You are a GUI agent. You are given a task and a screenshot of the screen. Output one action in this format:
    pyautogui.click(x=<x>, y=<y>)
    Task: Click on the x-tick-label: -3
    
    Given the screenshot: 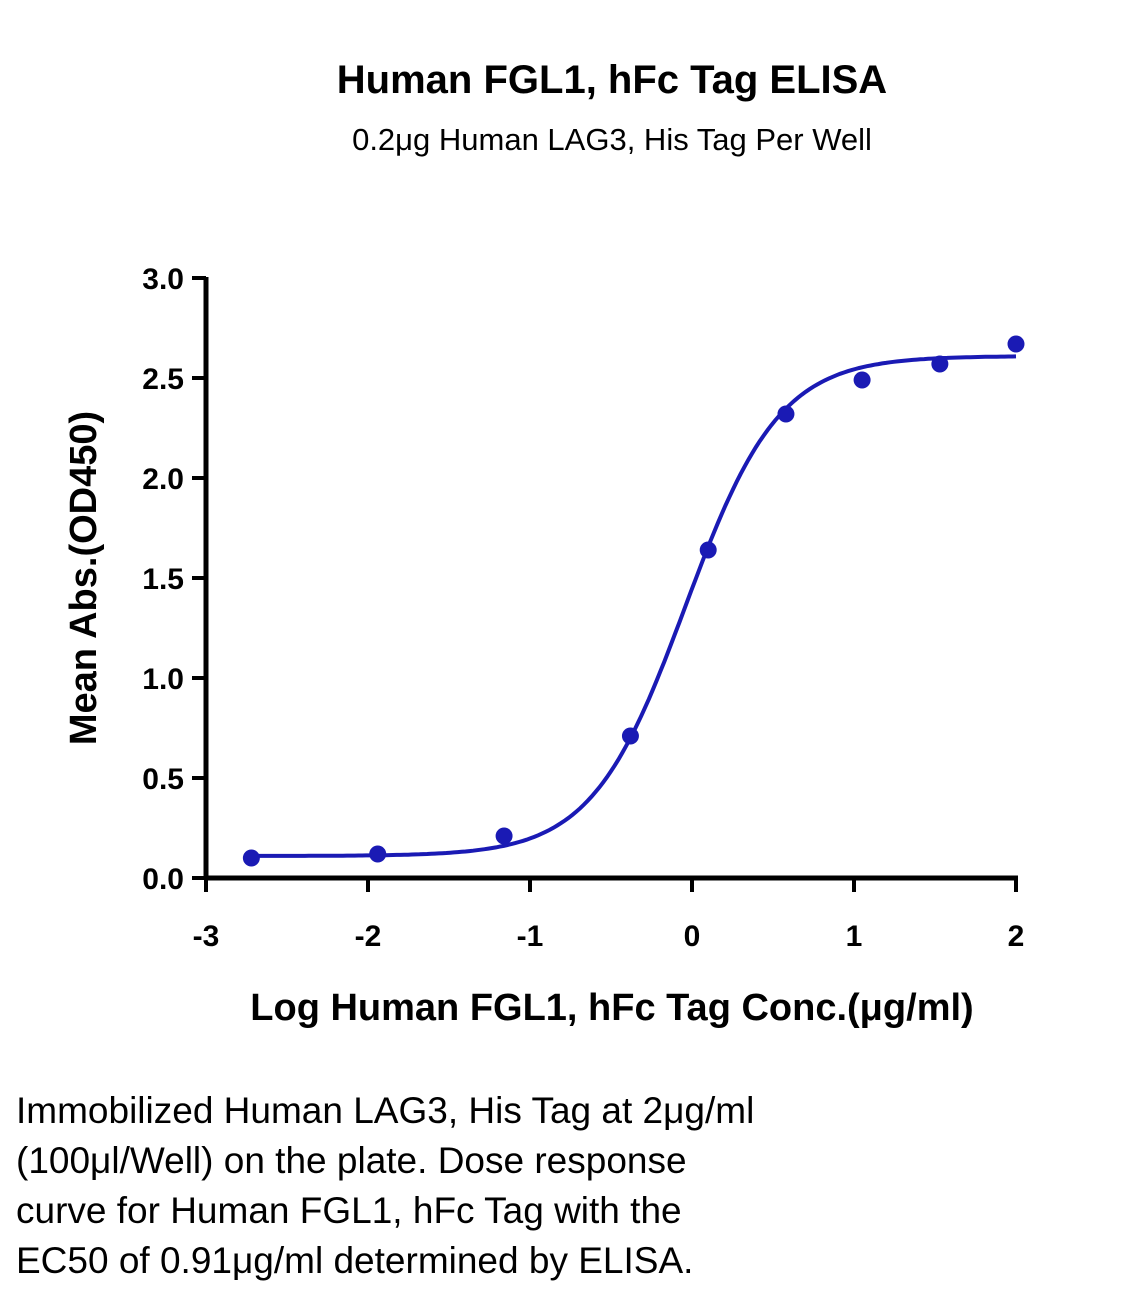 What is the action you would take?
    pyautogui.click(x=206, y=936)
    